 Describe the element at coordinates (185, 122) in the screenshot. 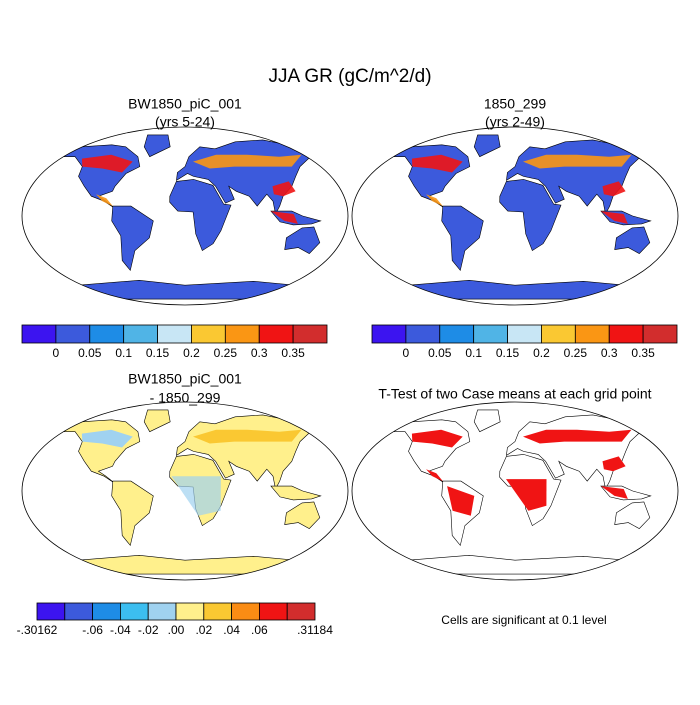

I see `panel-title: (yrs 5-24)` at that location.